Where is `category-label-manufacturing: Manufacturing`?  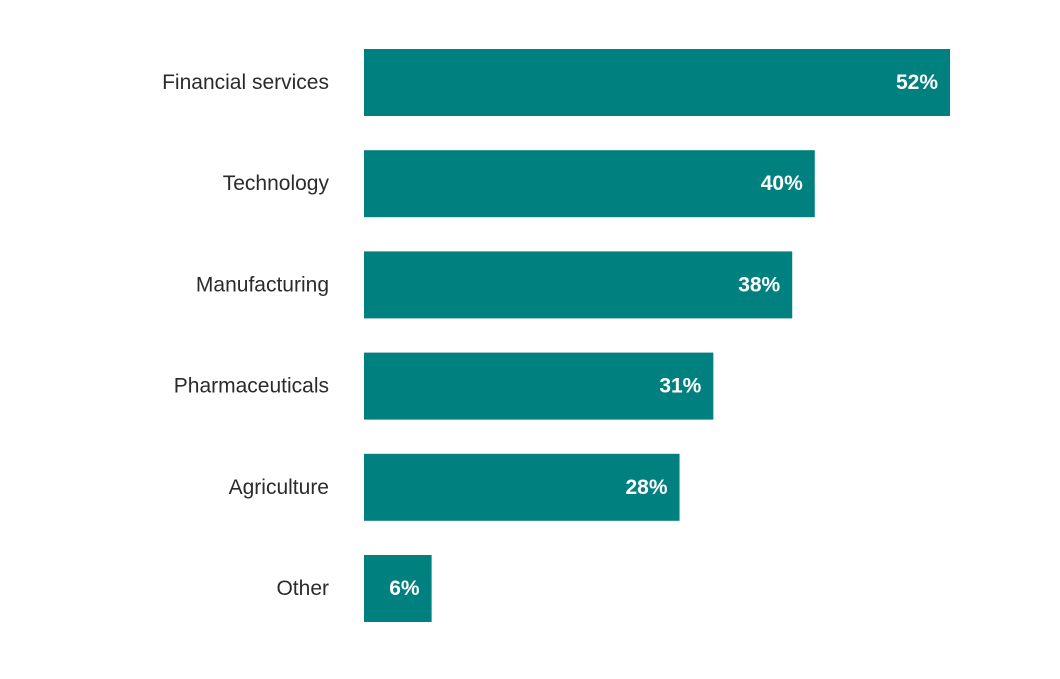 category-label-manufacturing: Manufacturing is located at coordinates (262, 284).